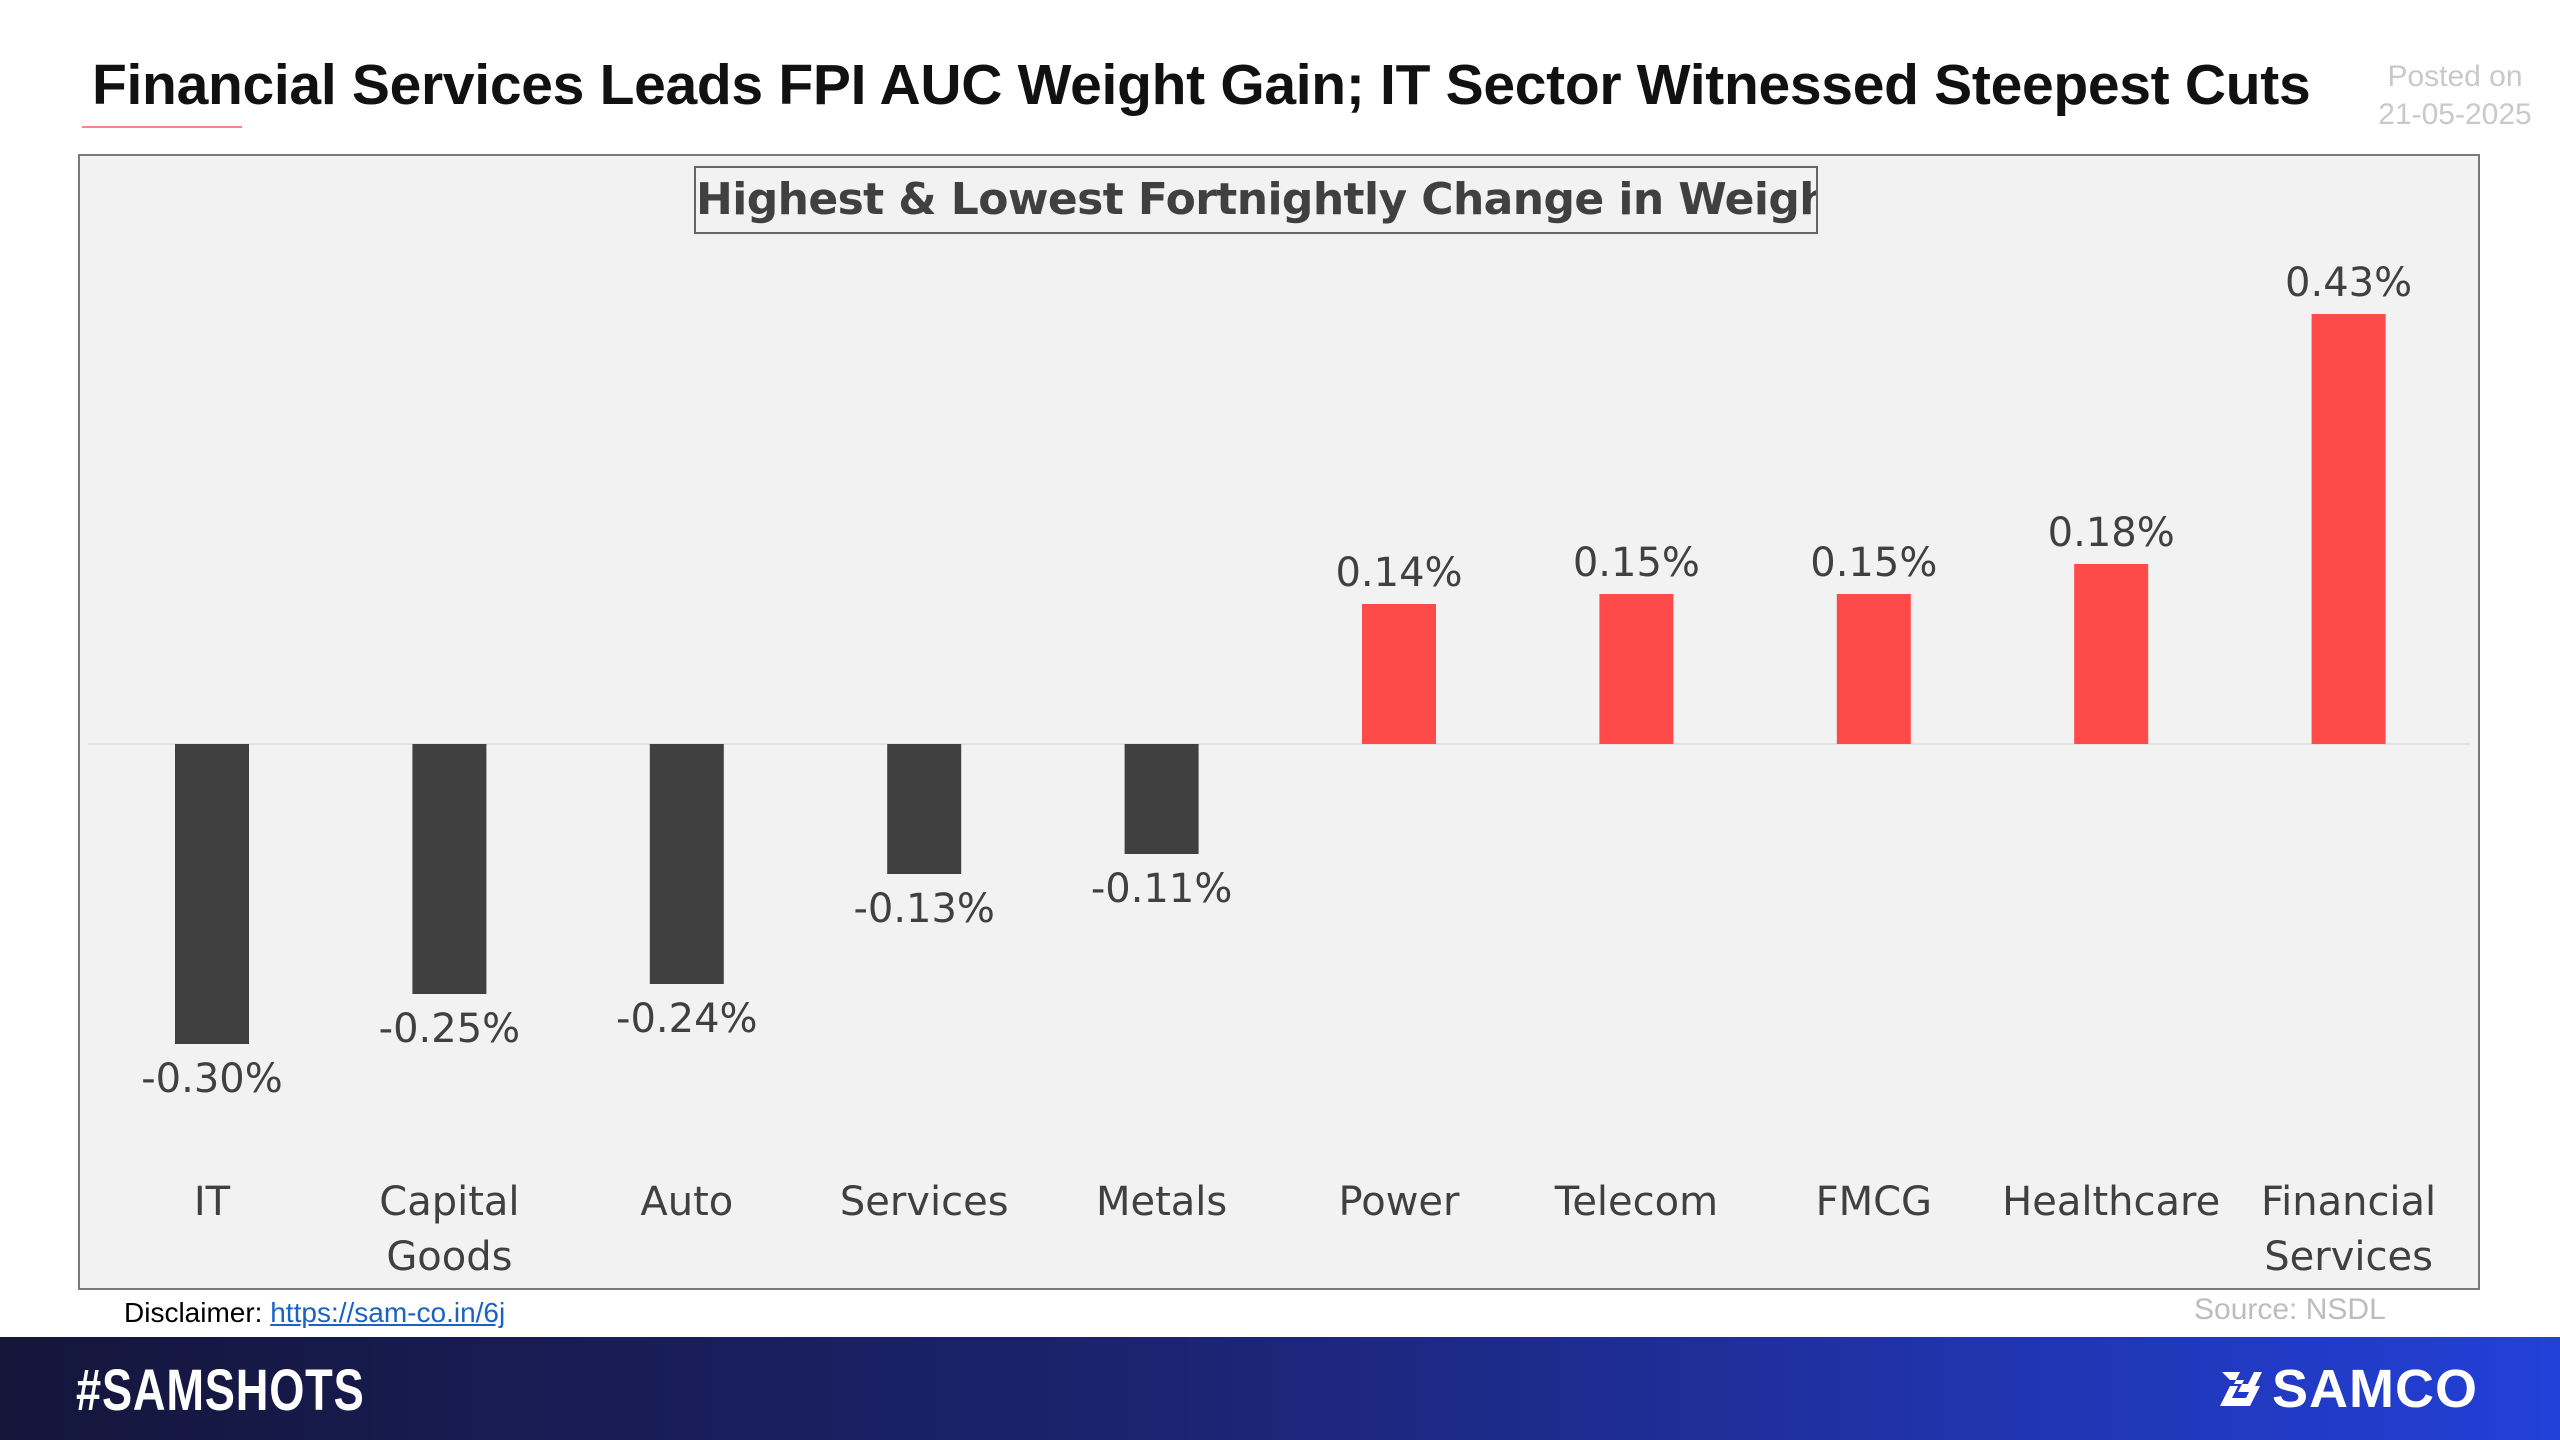 The width and height of the screenshot is (2560, 1440). I want to click on data-label: -0.13%, so click(924, 909).